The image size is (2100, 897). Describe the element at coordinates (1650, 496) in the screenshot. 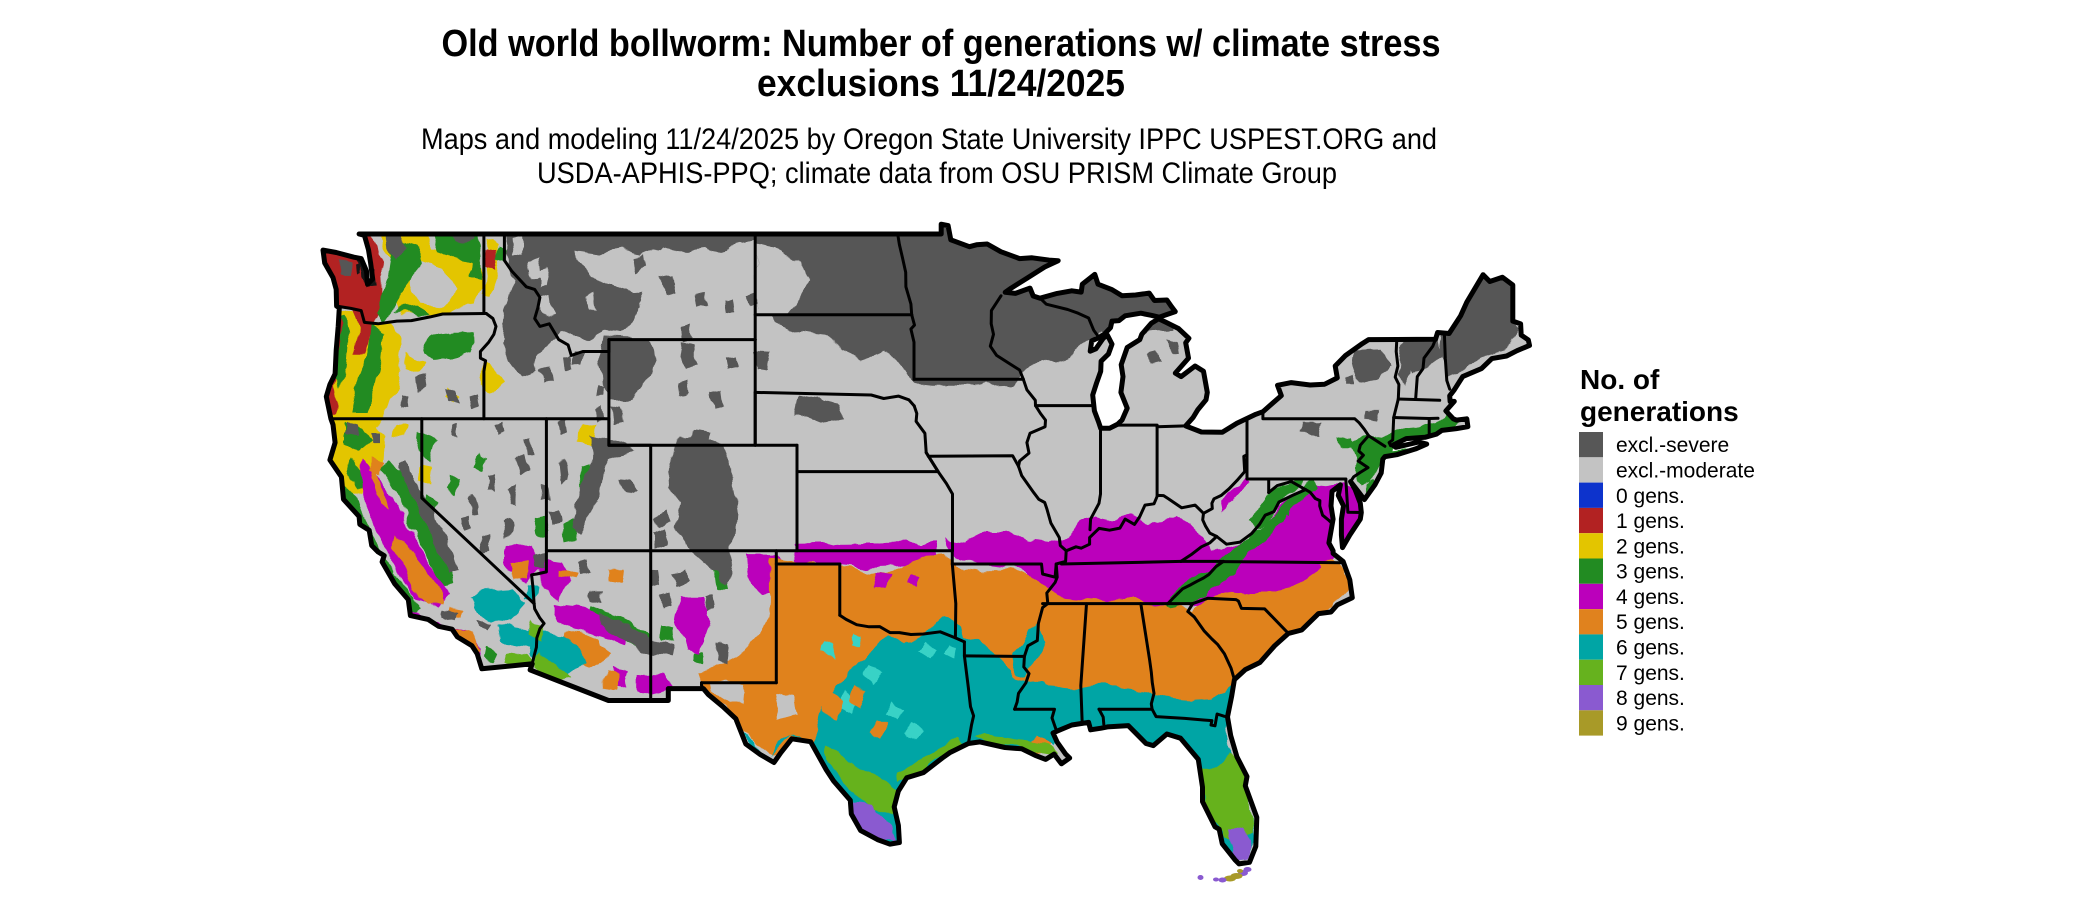

I see `svg-text: 0 gens.` at that location.